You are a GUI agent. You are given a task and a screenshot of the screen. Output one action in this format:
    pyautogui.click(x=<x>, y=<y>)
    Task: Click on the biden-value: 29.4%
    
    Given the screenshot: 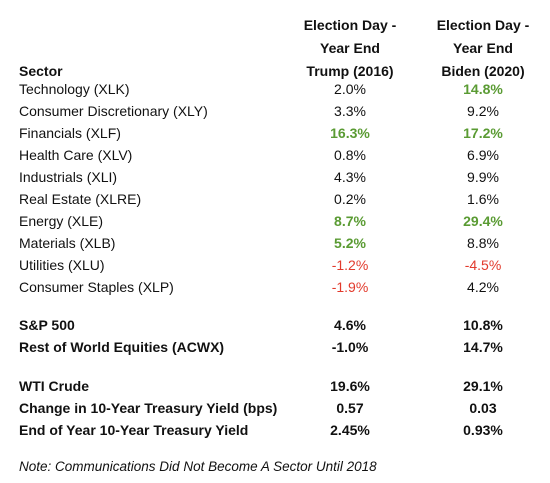 What is the action you would take?
    pyautogui.click(x=483, y=221)
    